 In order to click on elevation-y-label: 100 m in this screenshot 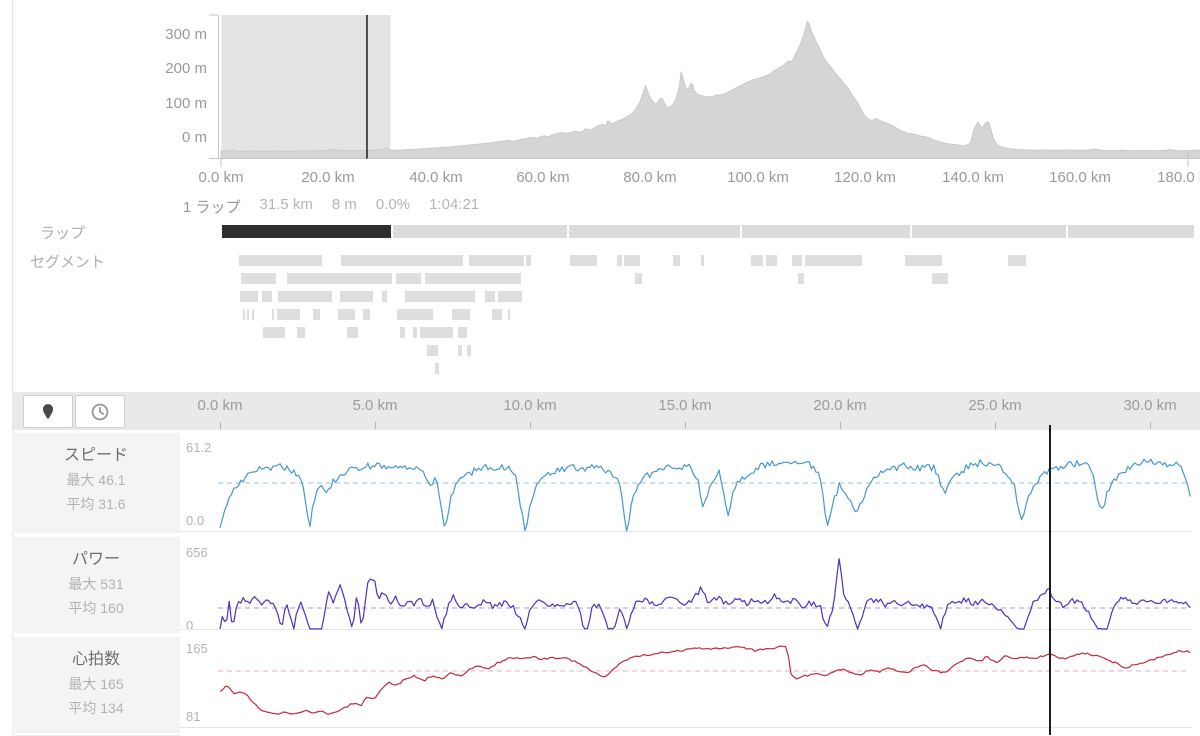, I will do `click(186, 103)`.